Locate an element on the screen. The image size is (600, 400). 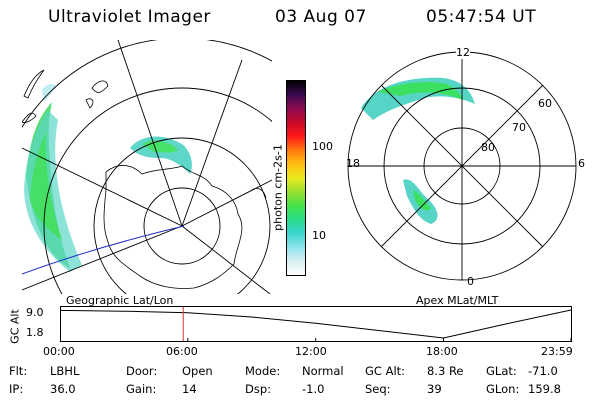
alt-xtick-label: 06:00 is located at coordinates (182, 351).